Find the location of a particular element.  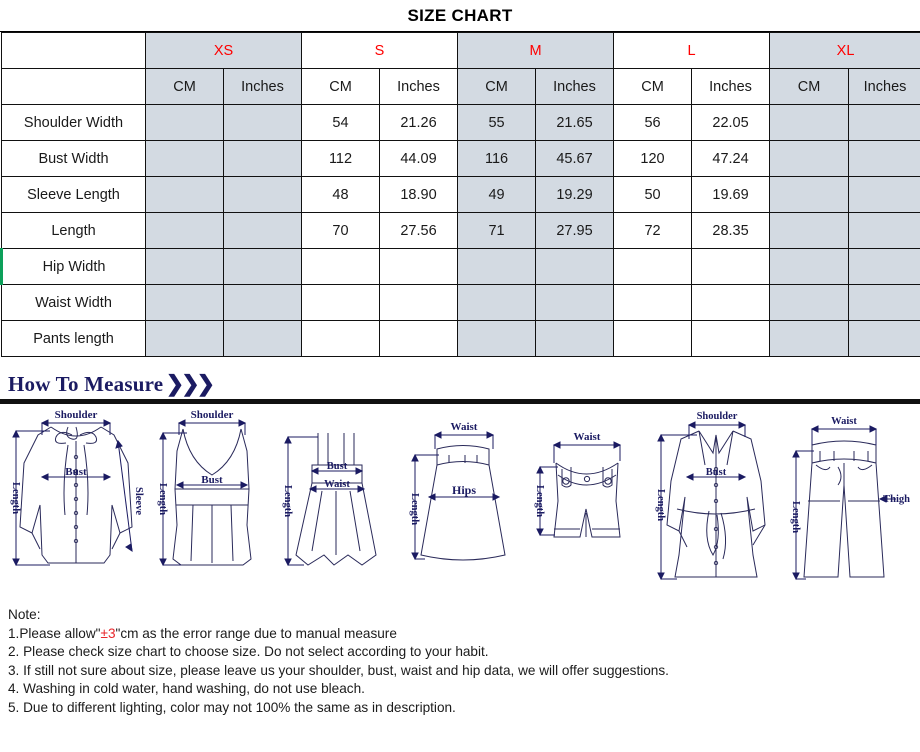

measure-cell: 28.35 is located at coordinates (731, 230).